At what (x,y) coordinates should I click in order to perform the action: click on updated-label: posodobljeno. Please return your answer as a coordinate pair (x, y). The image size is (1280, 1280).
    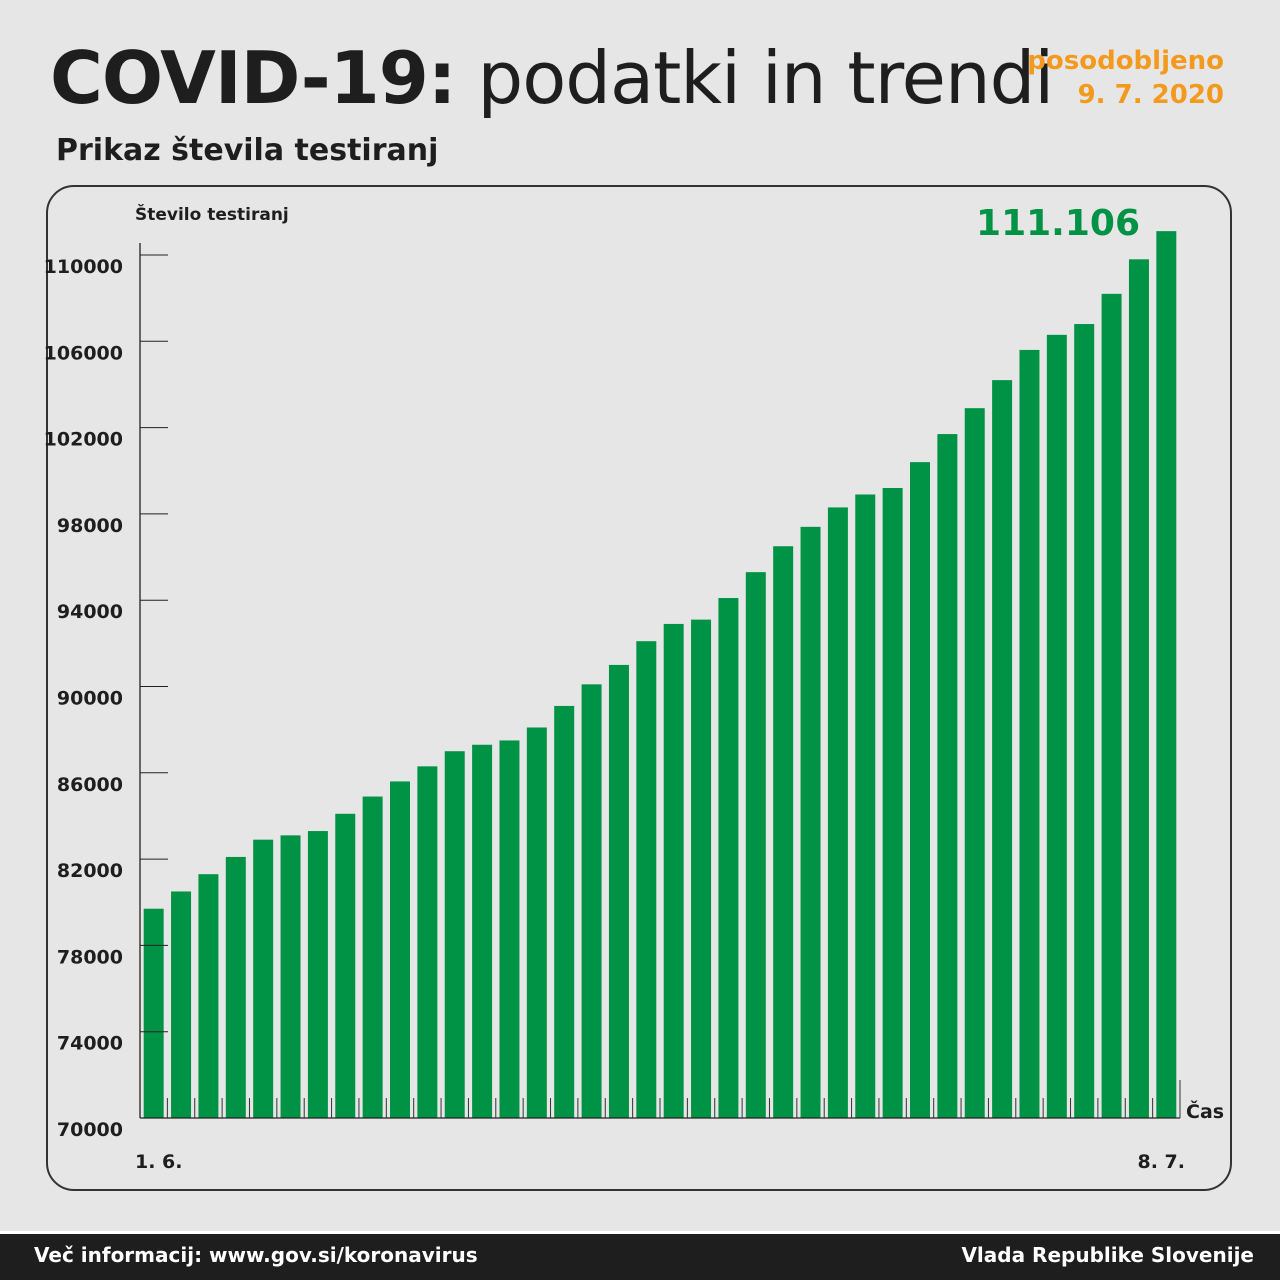
    Looking at the image, I should click on (1125, 61).